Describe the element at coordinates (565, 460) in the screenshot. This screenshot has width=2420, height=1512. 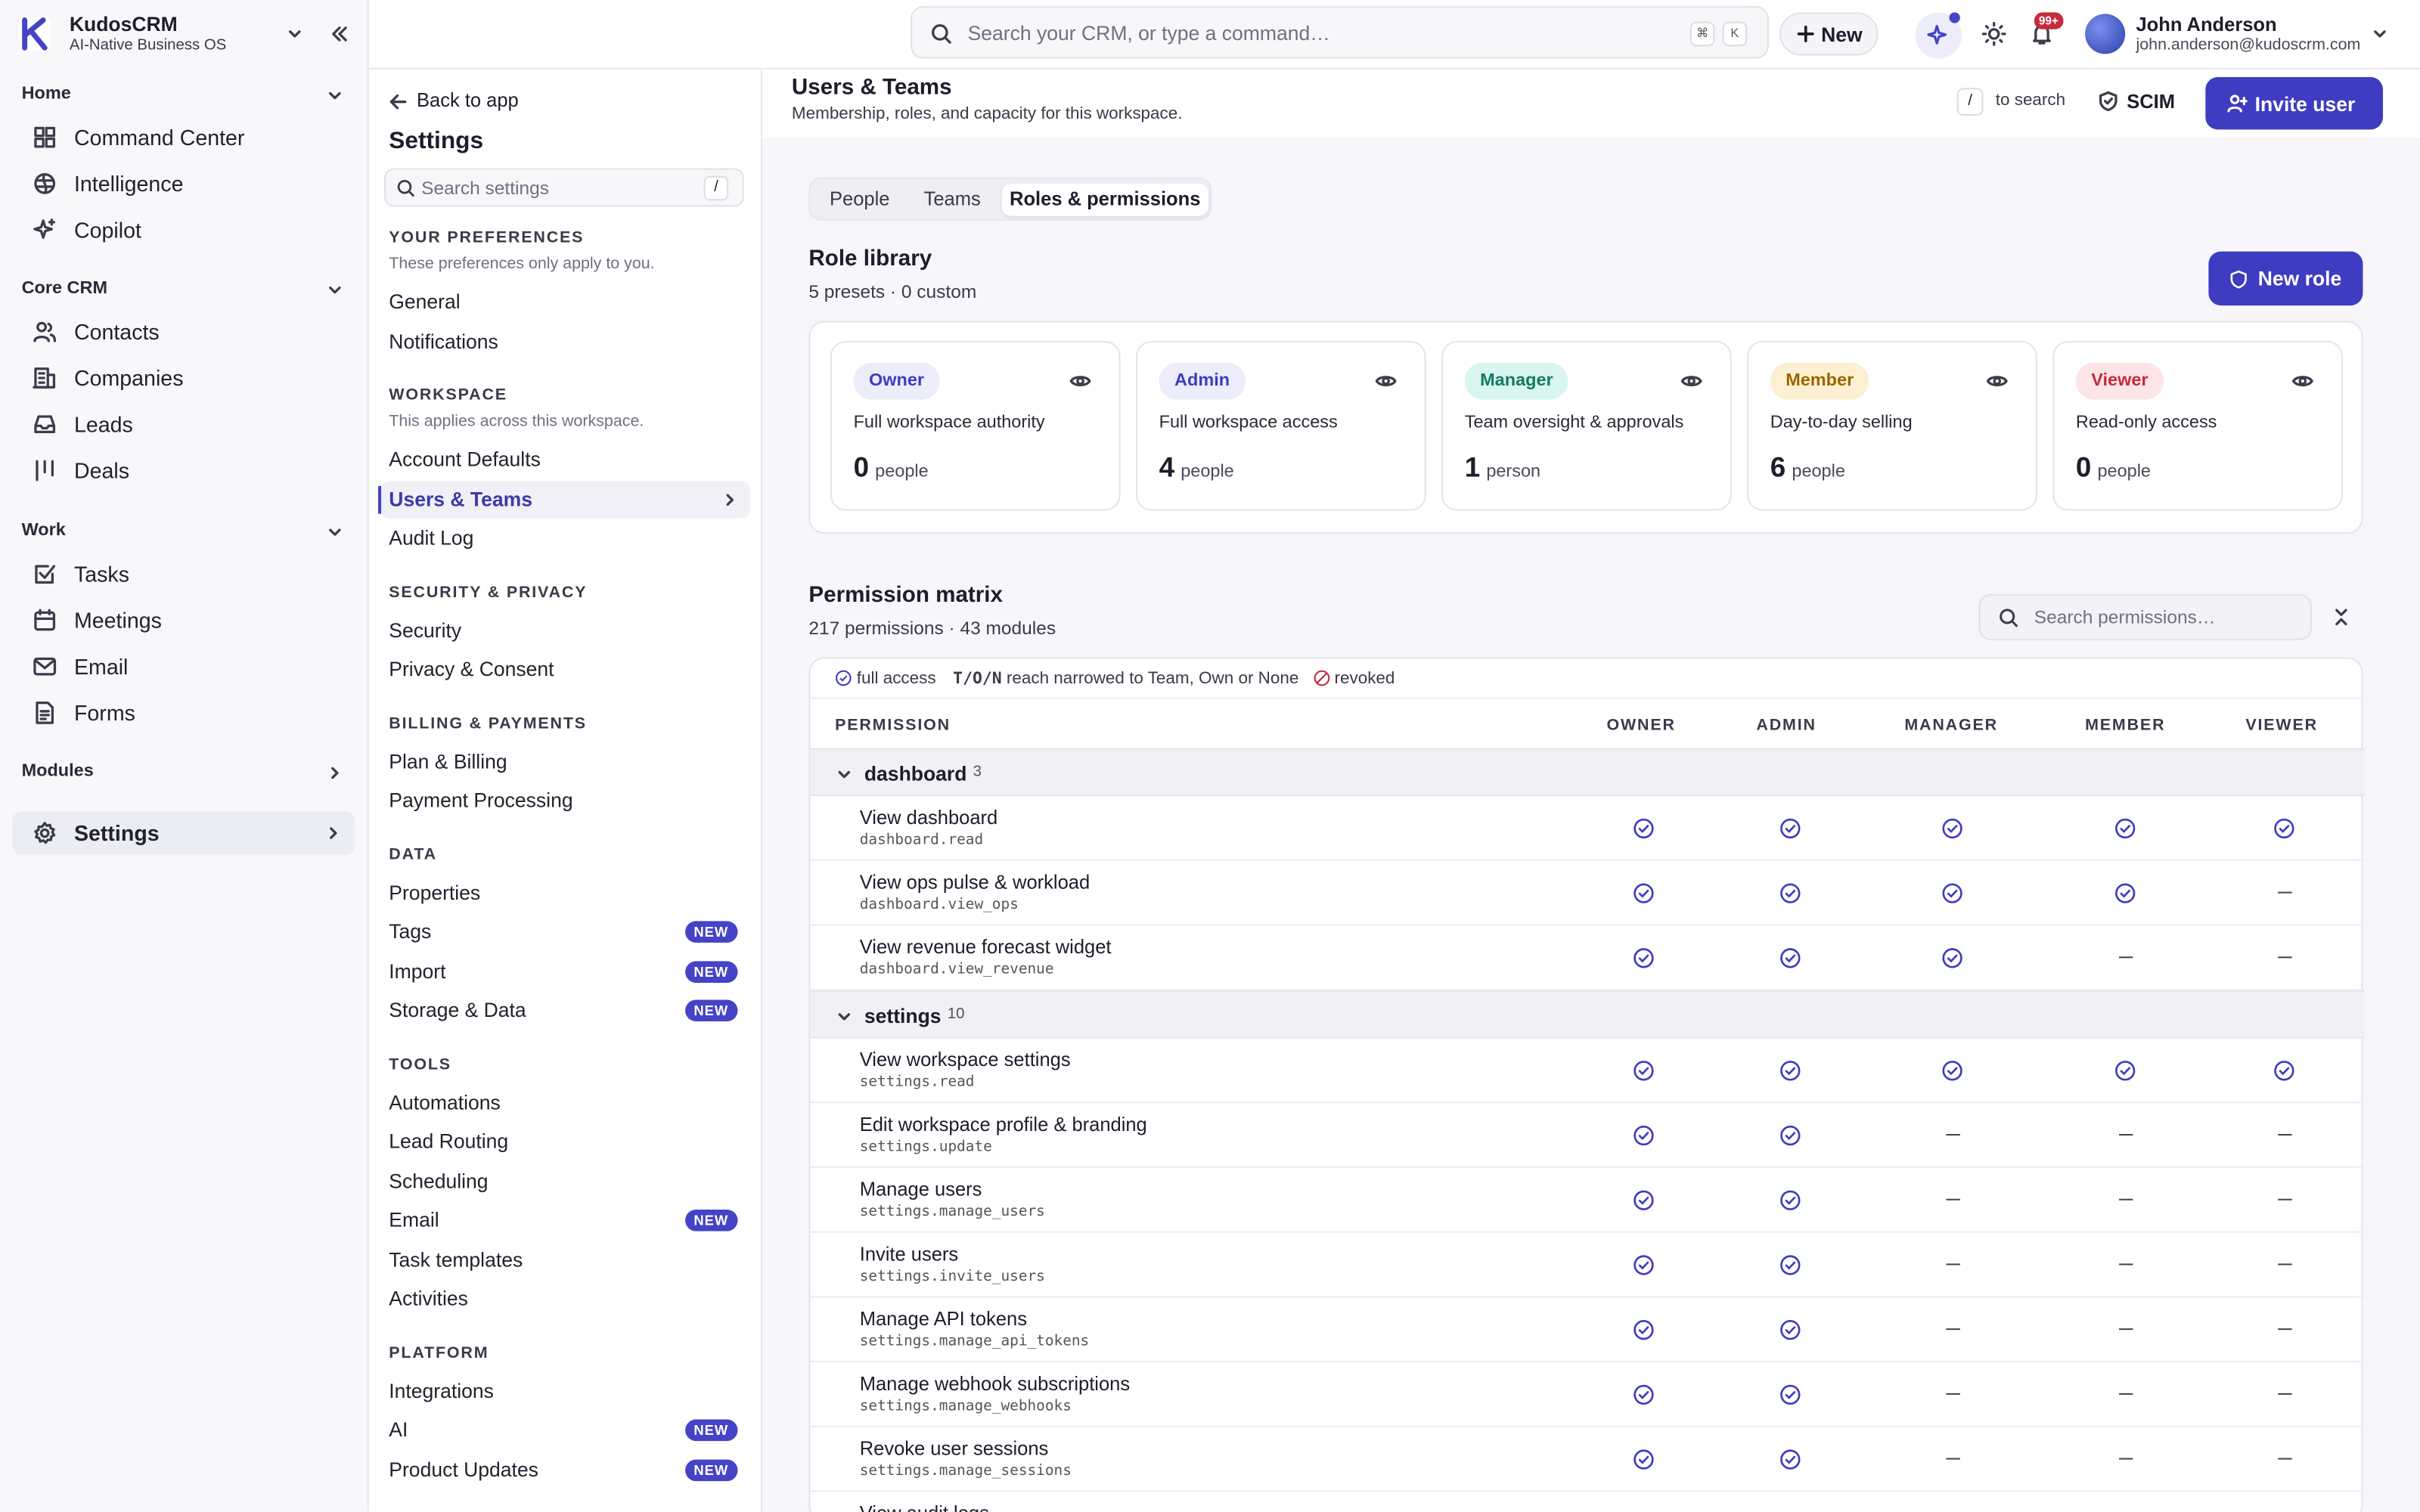
I see `settings-item-account-defaults: Account Defaults` at that location.